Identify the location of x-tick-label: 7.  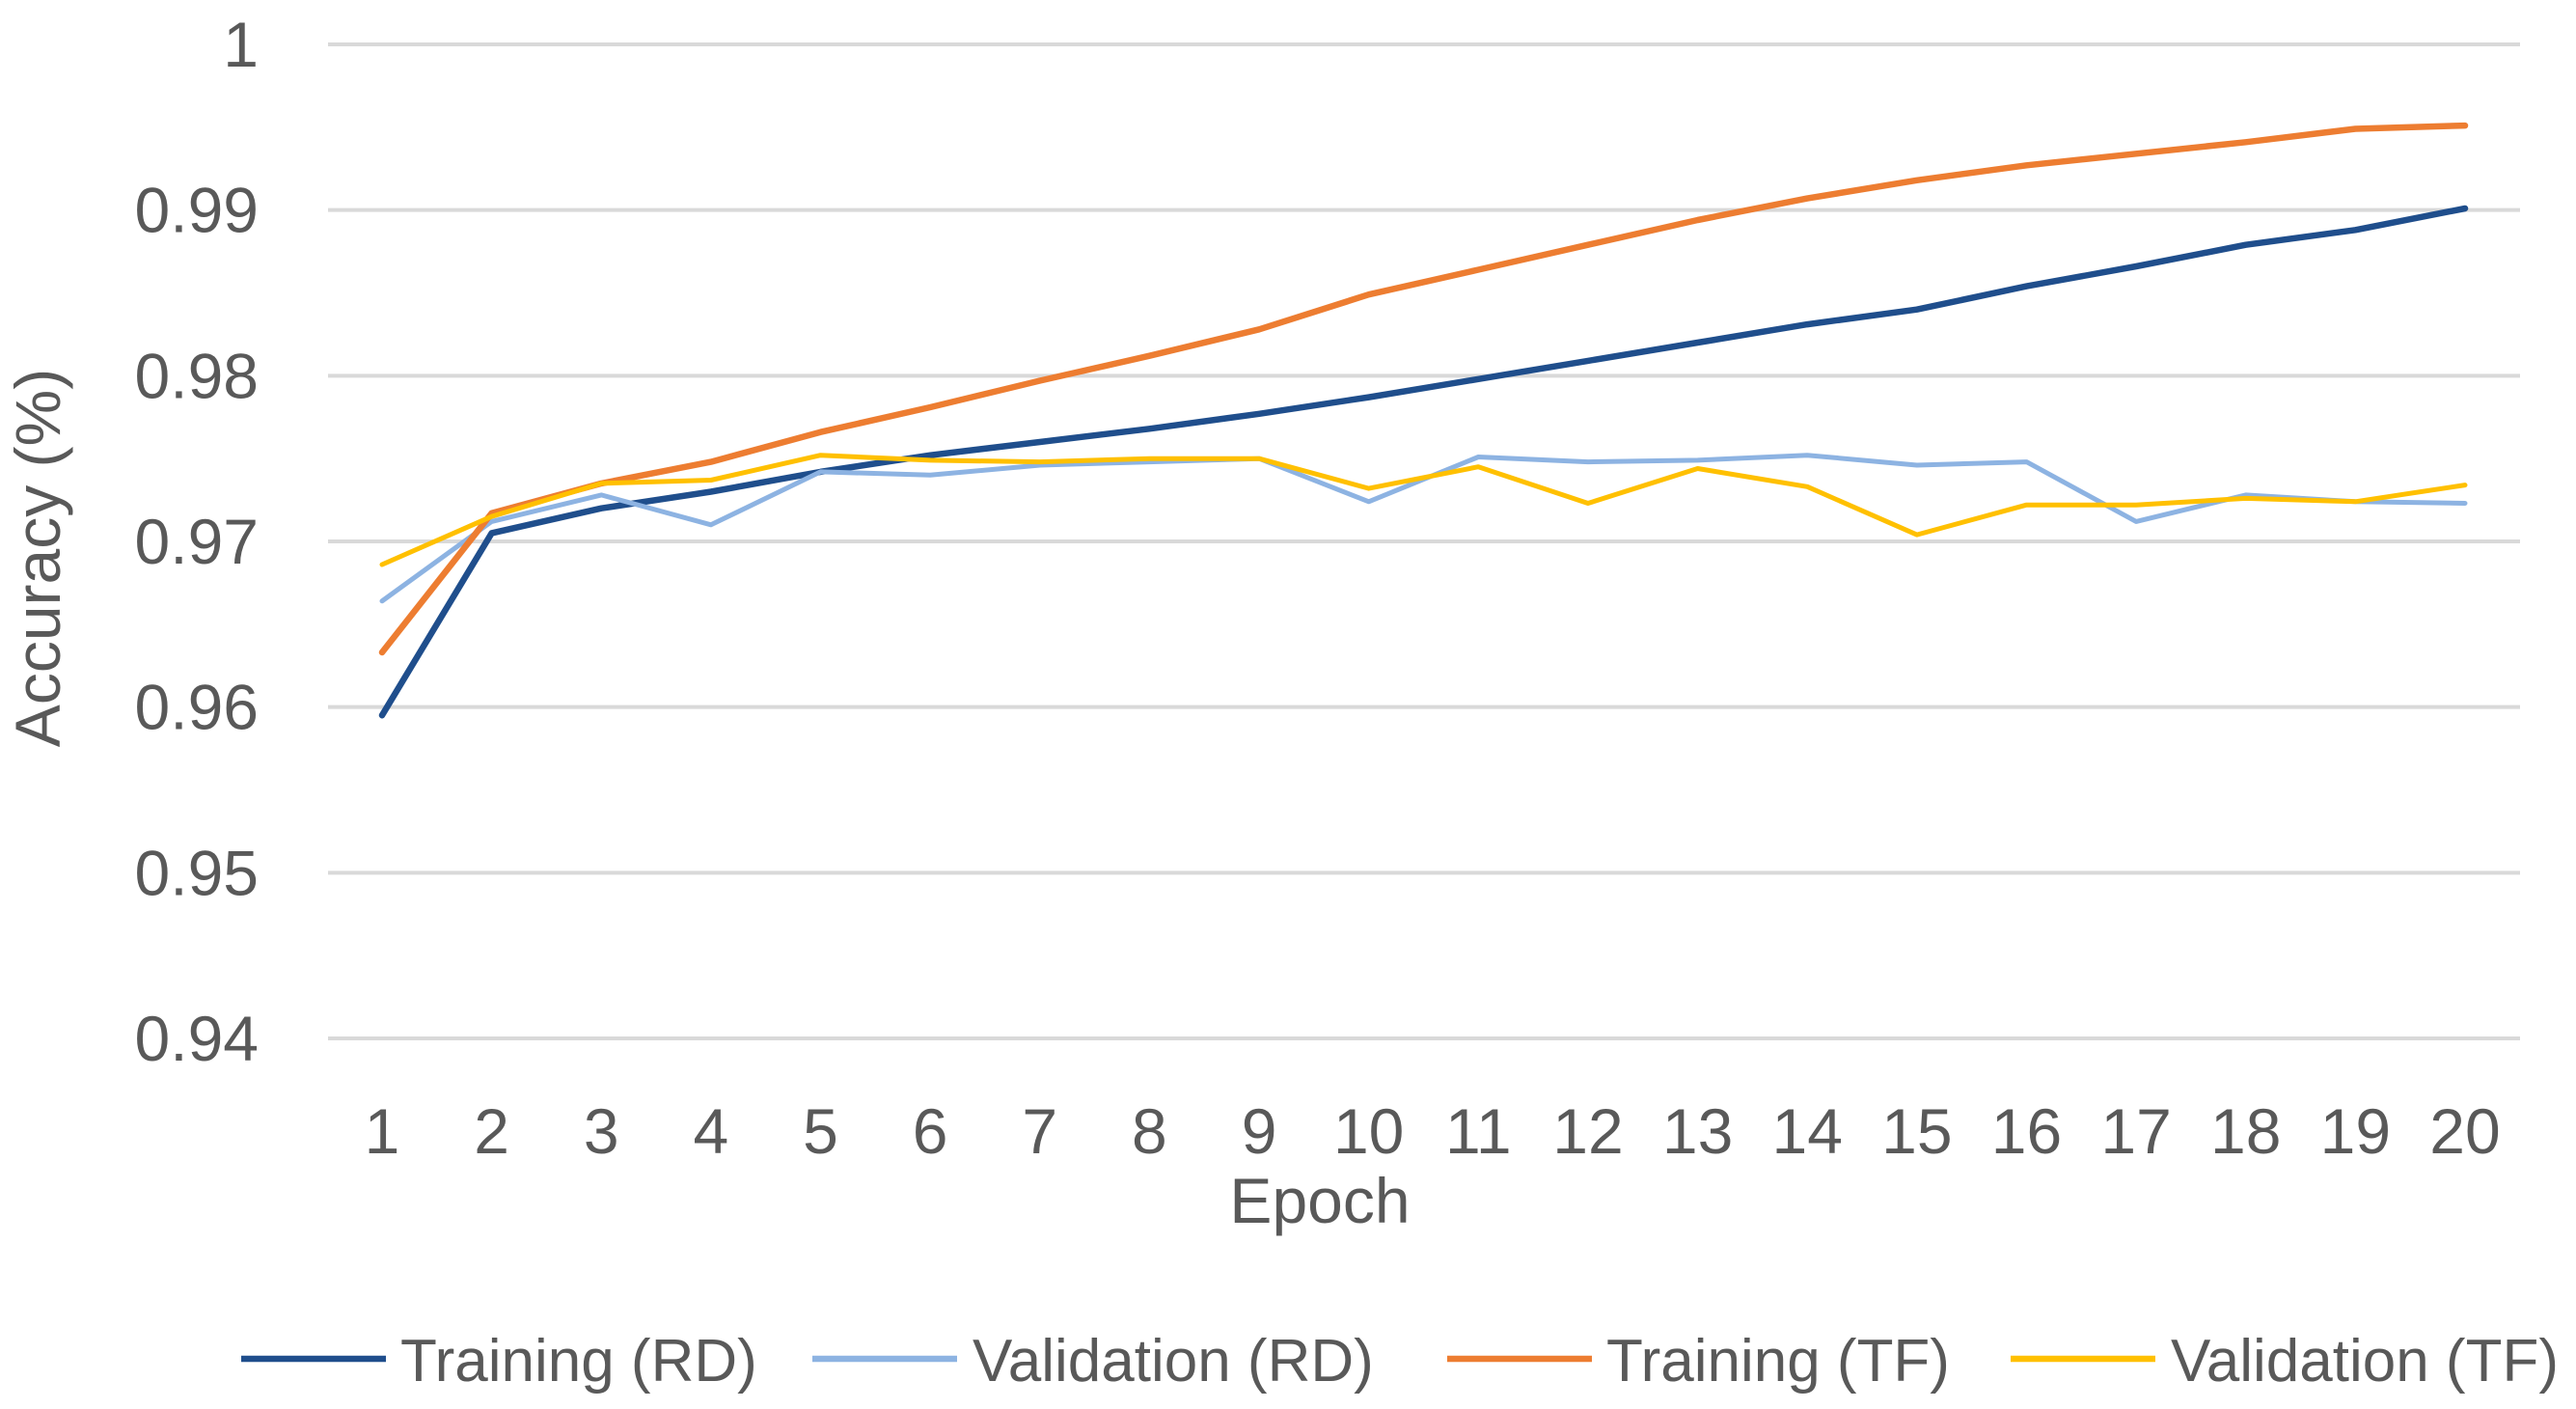
(1040, 1131).